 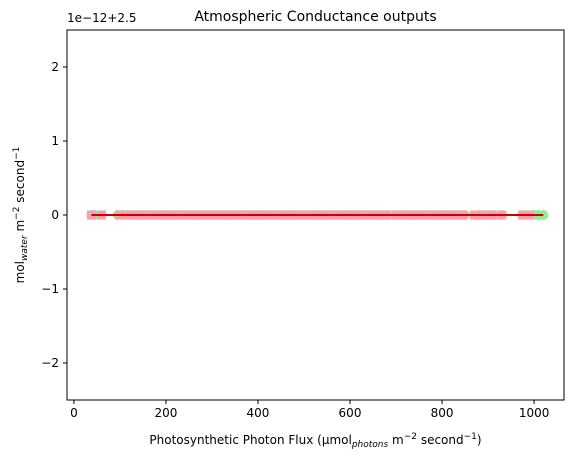 I want to click on y-tick-label: 2, so click(x=55, y=67).